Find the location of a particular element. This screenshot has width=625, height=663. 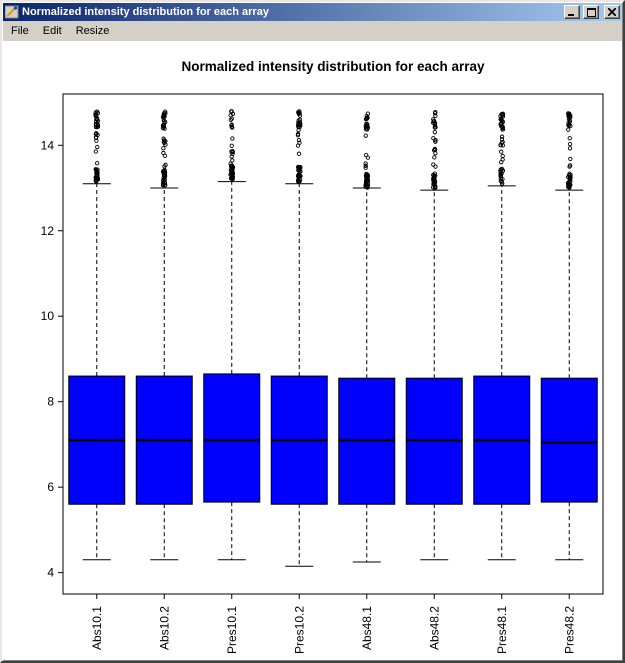

iqr-box is located at coordinates (232, 438).